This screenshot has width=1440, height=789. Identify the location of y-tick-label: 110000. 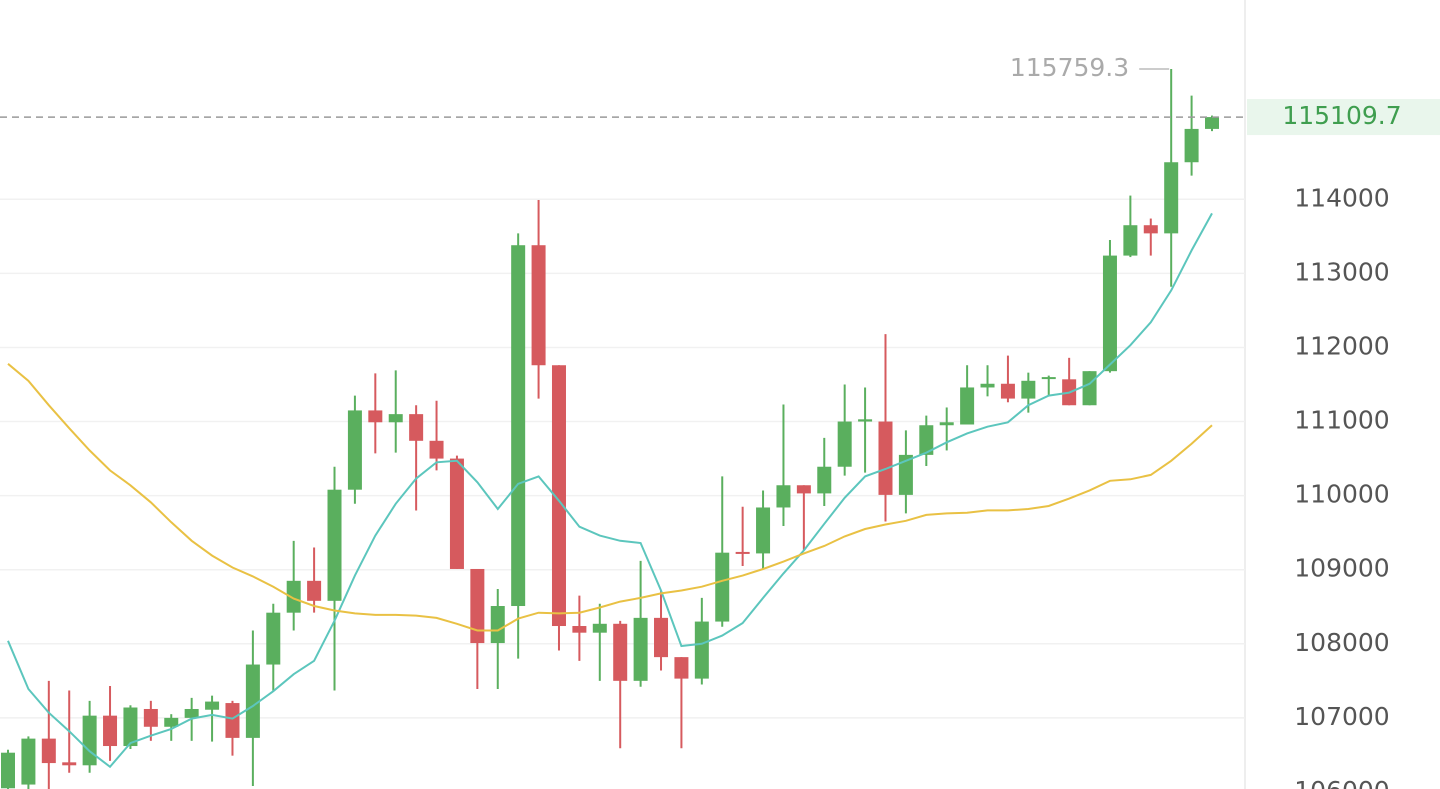
(1341, 494).